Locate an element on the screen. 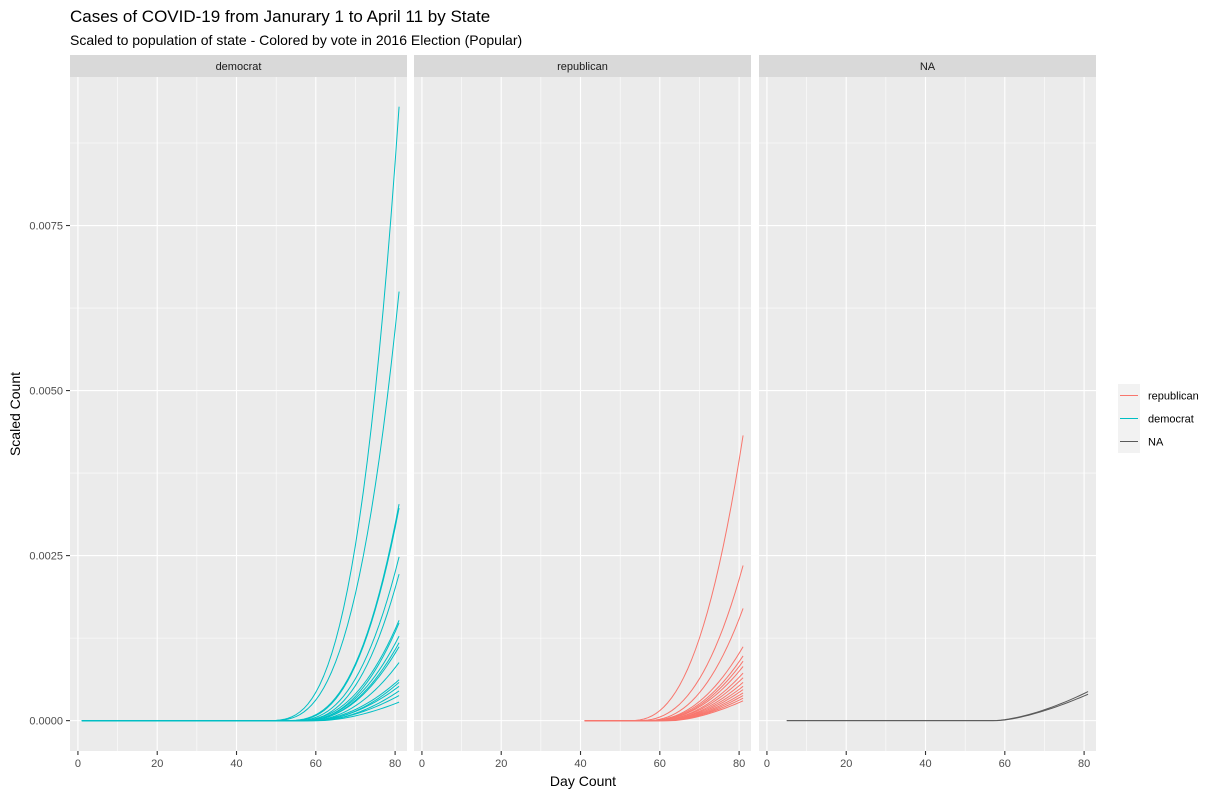 This screenshot has height=796, width=1221. legend-item-na: NA is located at coordinates (1141, 441).